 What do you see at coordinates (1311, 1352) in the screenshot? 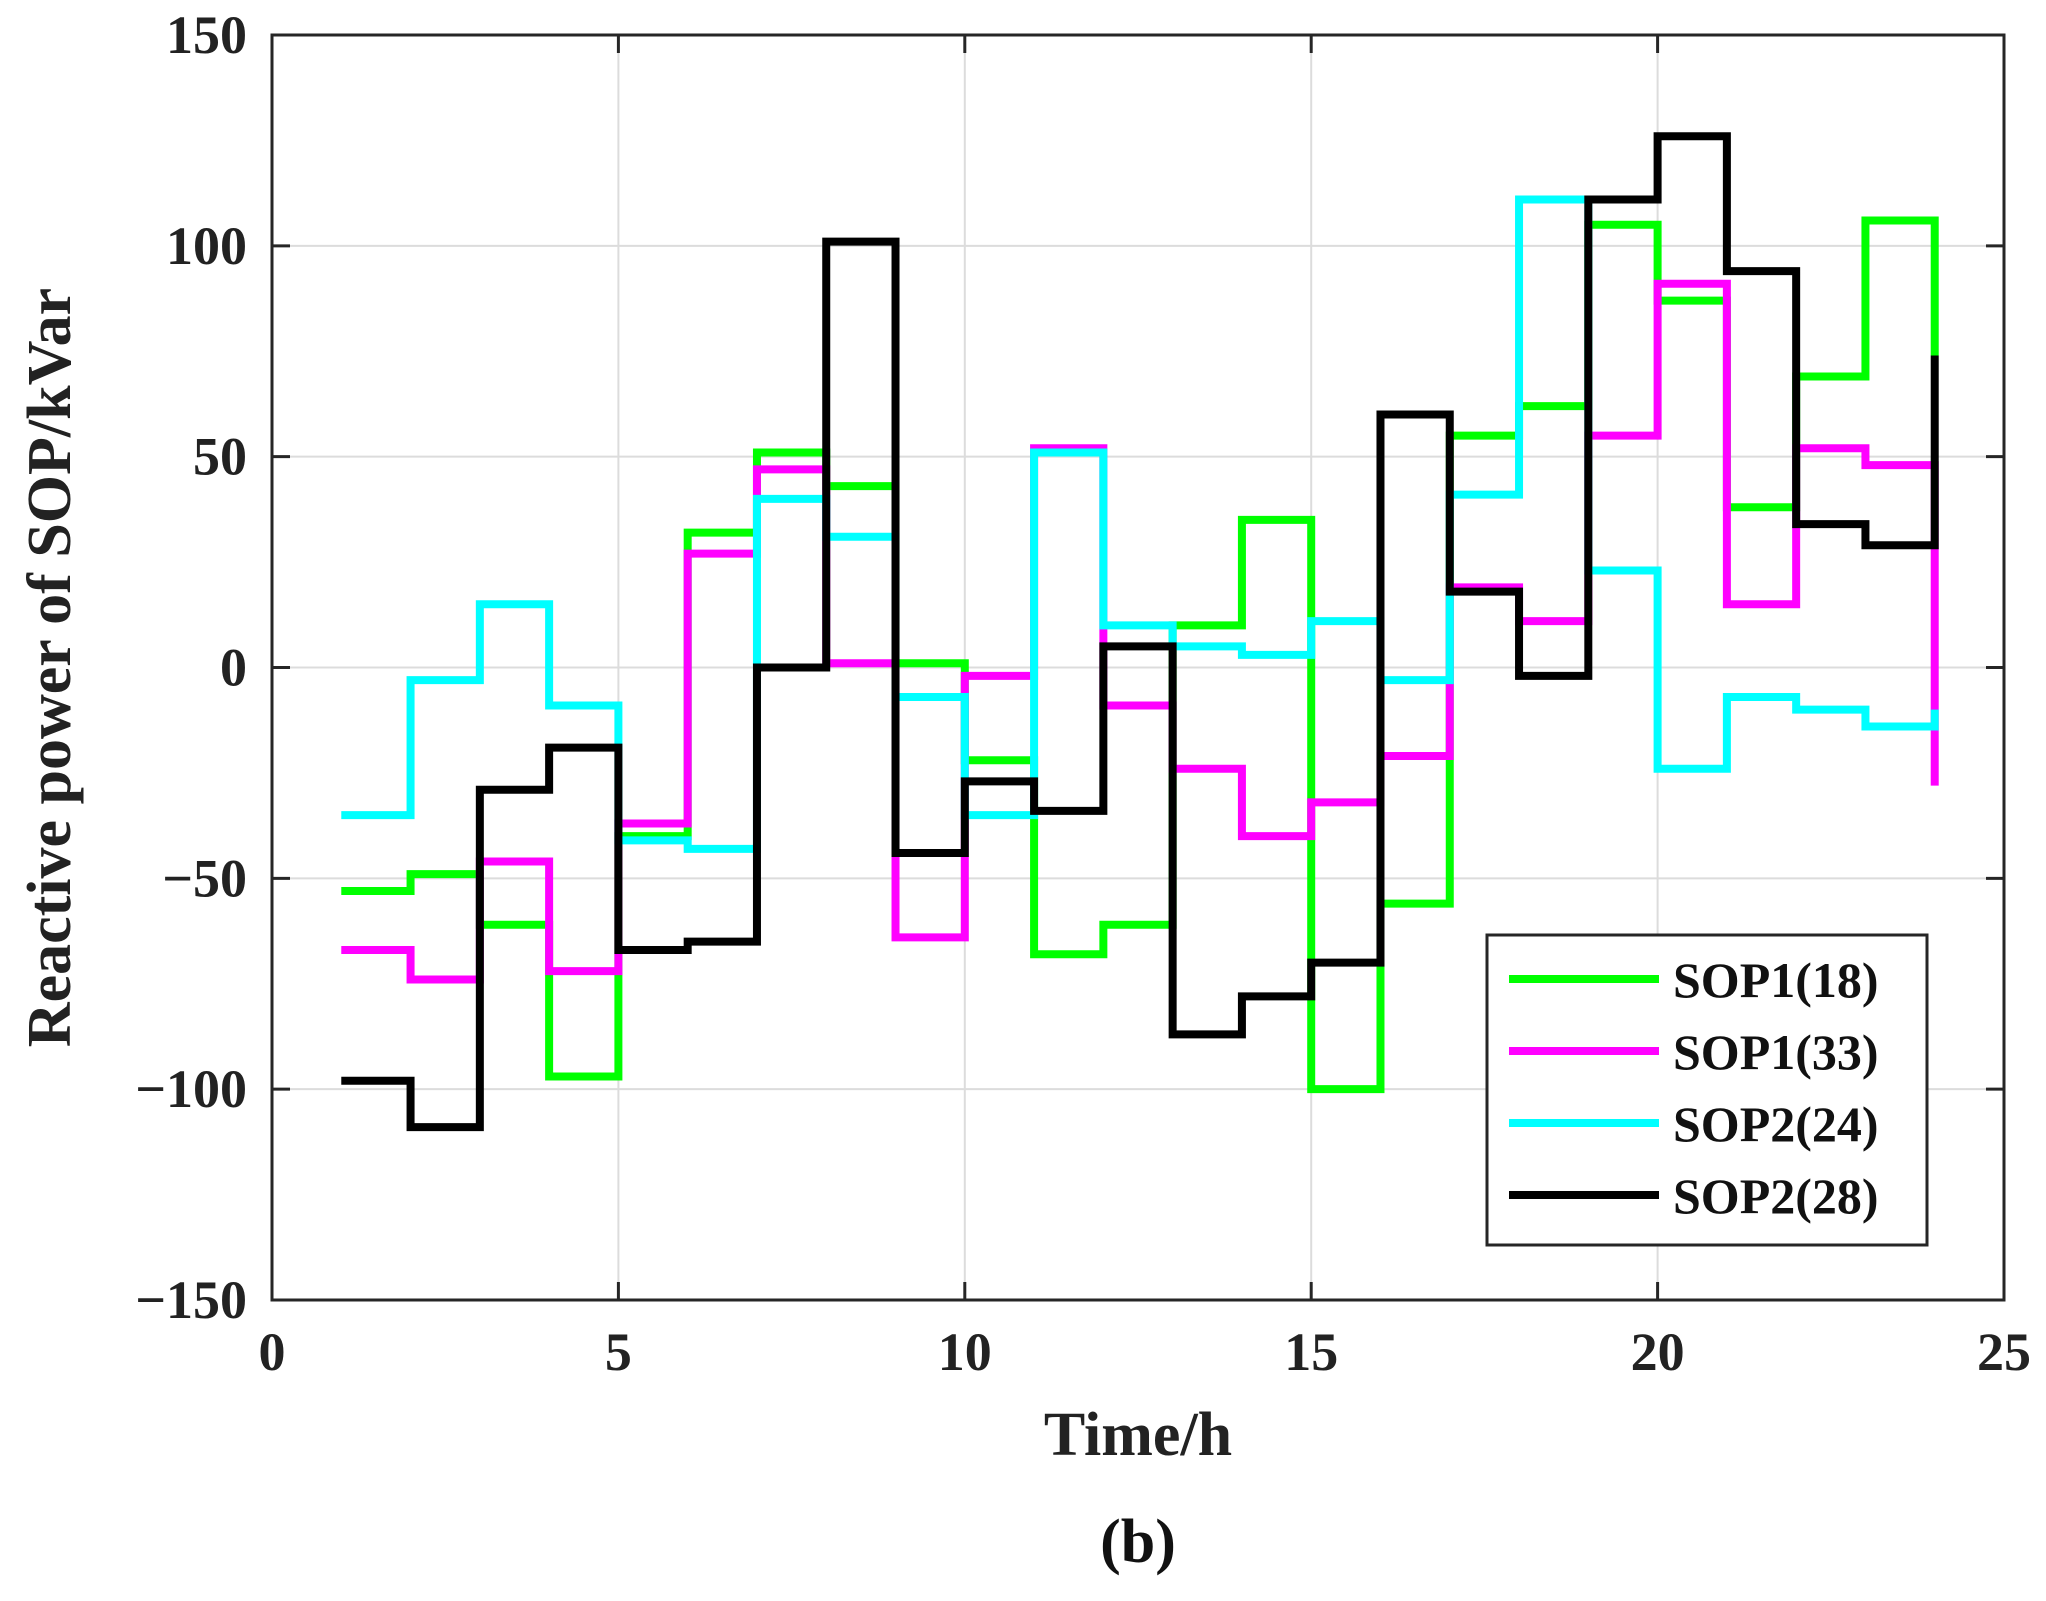
I see `x-tick-label: 15` at bounding box center [1311, 1352].